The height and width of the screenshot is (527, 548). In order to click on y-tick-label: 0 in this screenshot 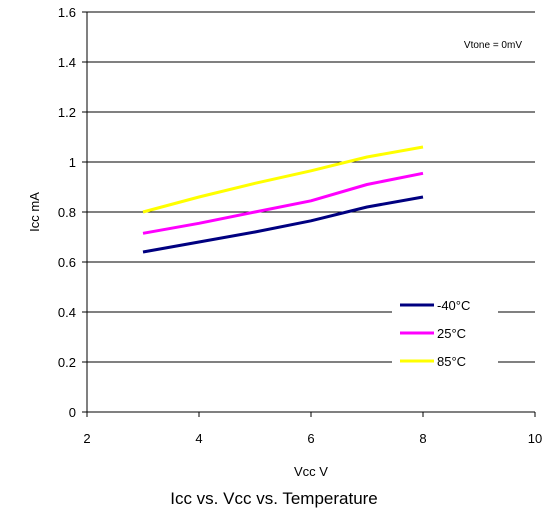, I will do `click(72, 412)`.